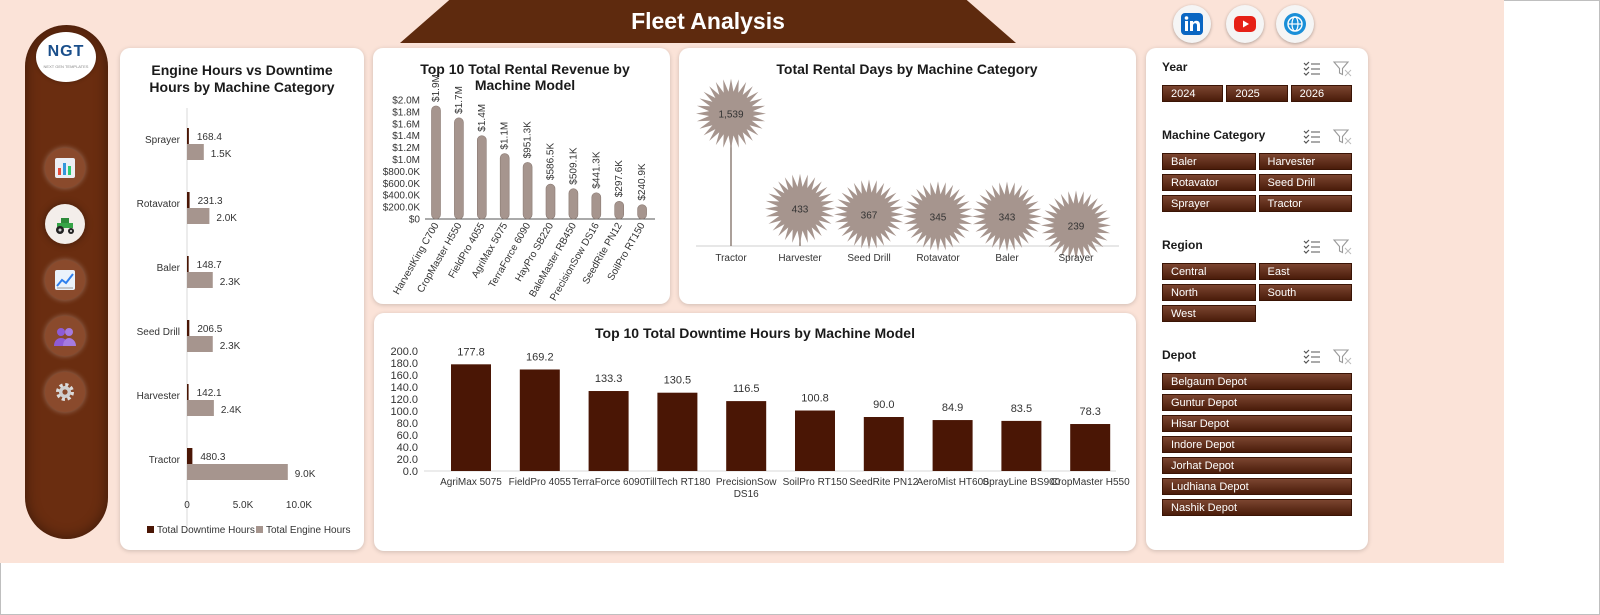 Image resolution: width=1600 pixels, height=615 pixels. What do you see at coordinates (243, 505) in the screenshot?
I see `x-tick-label: 5.0K` at bounding box center [243, 505].